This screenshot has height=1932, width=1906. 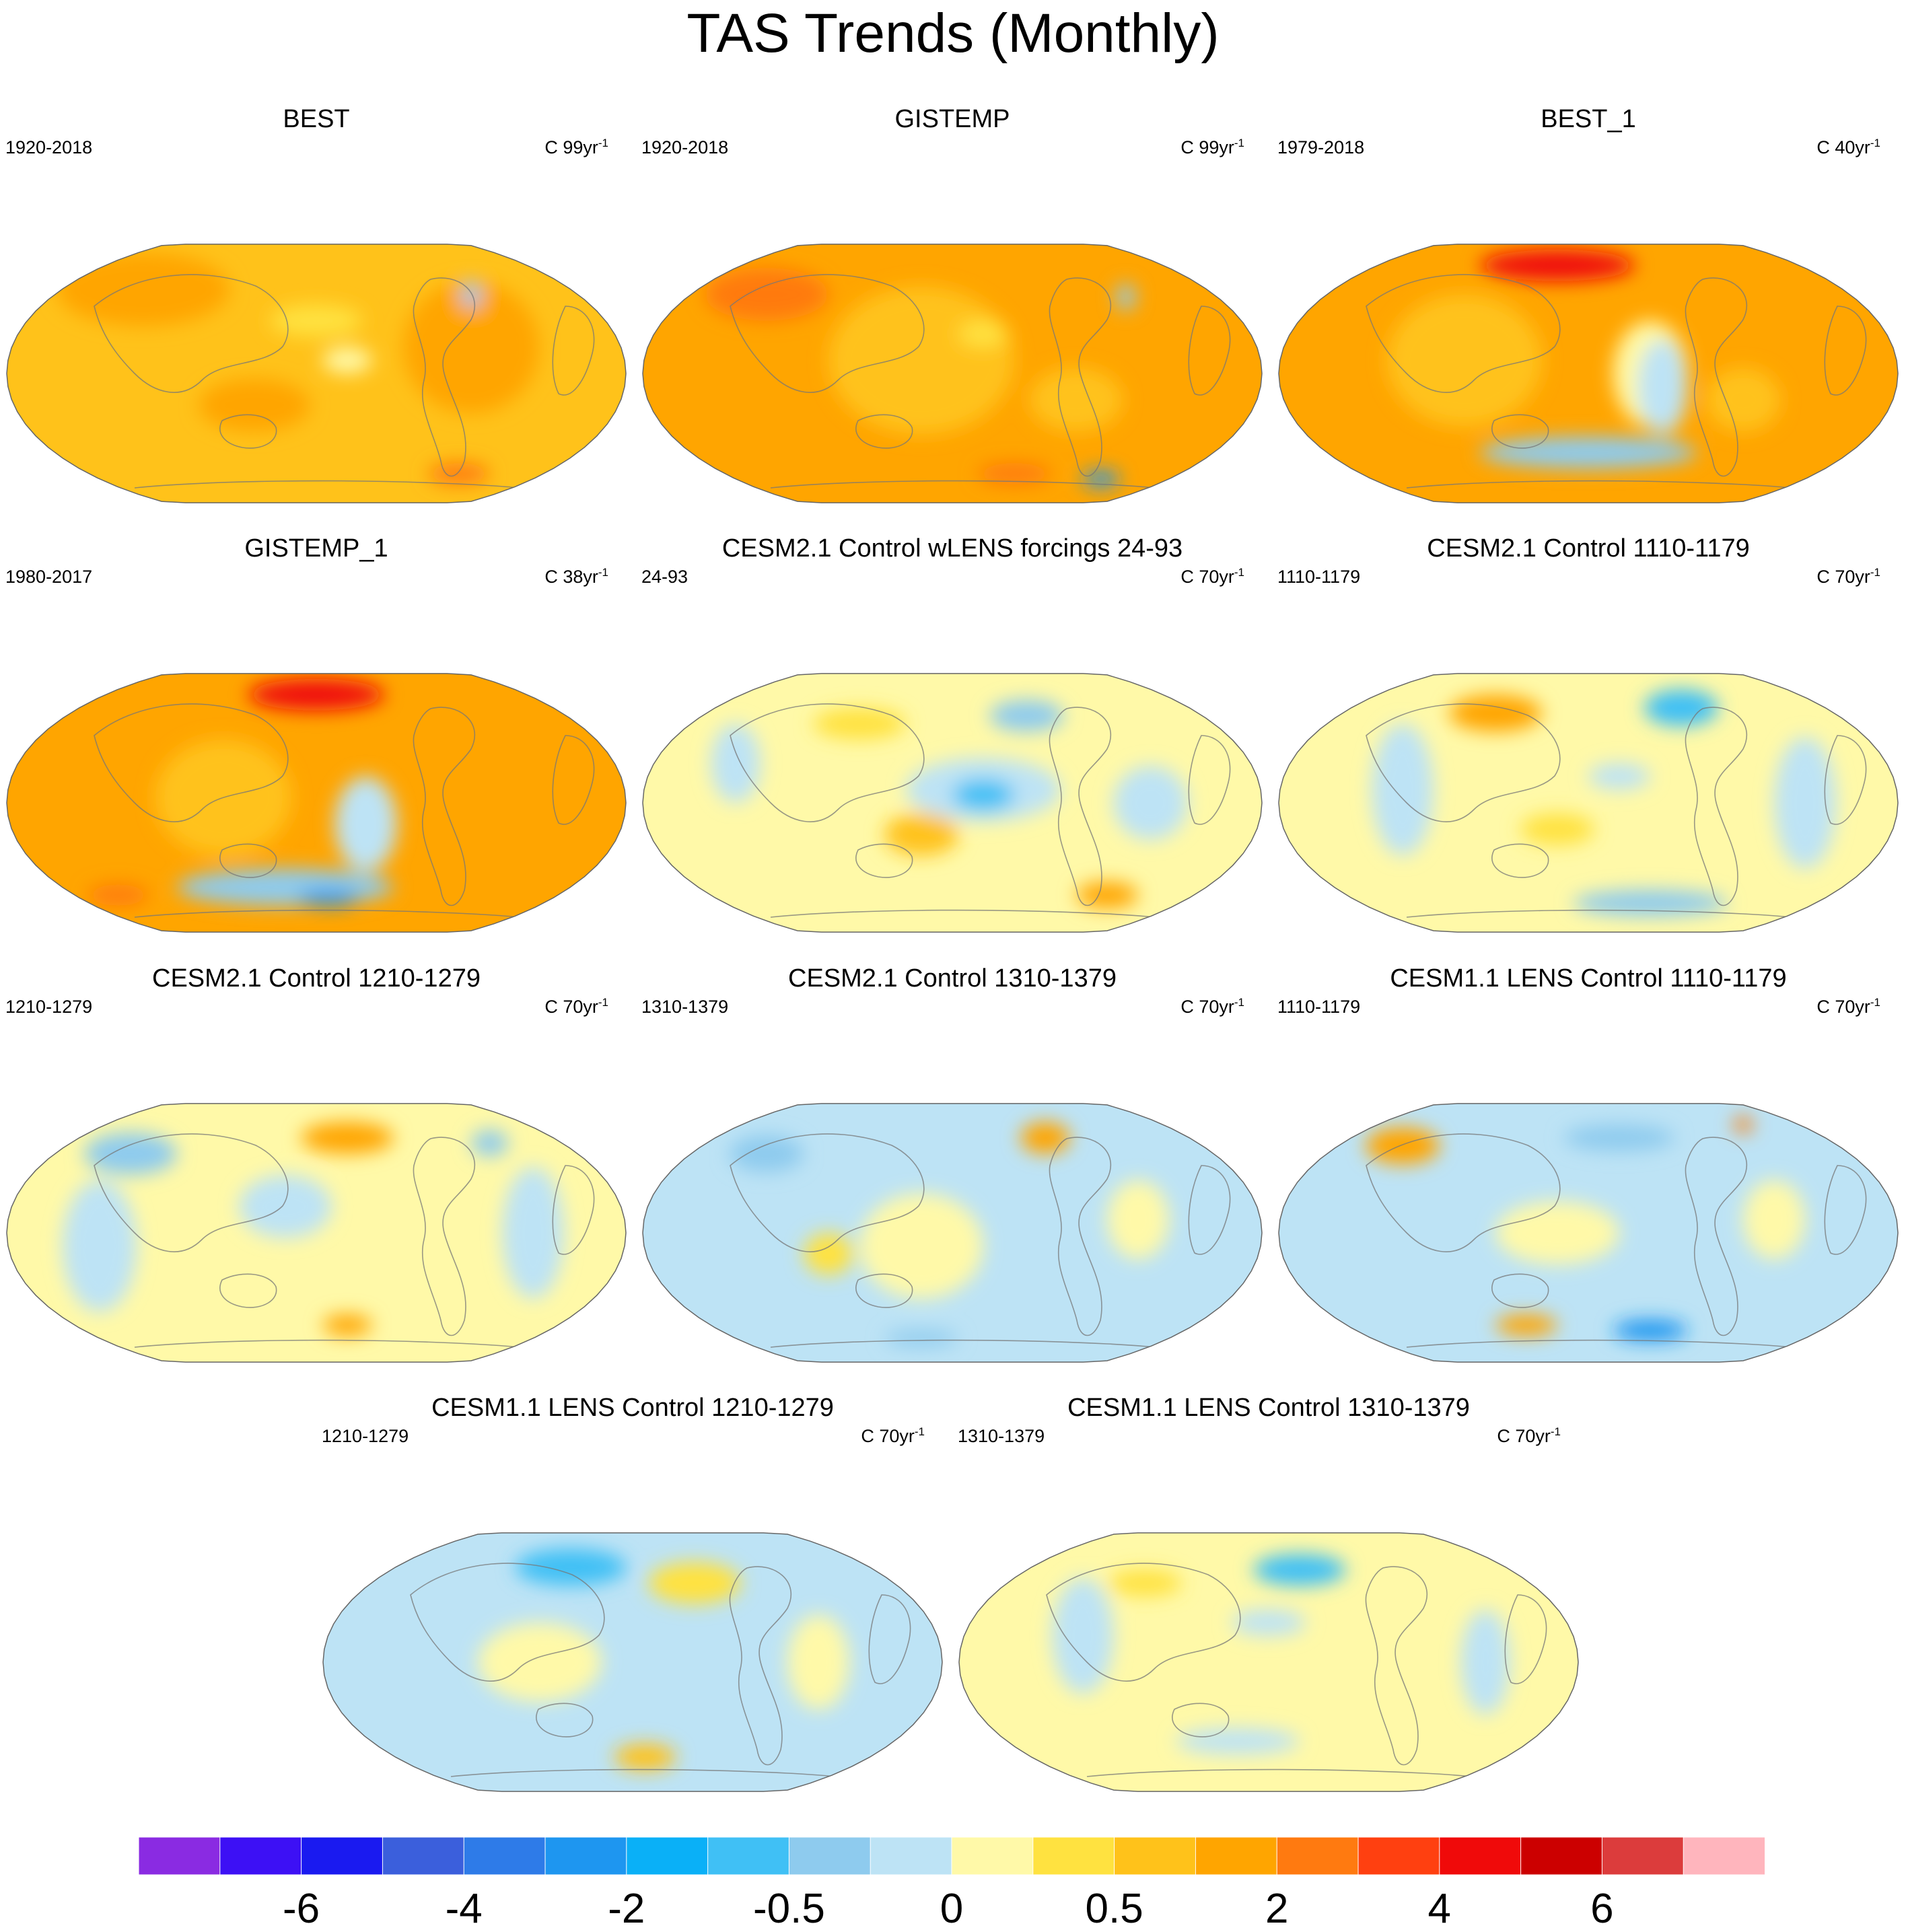 I want to click on panel-period: 1980-2017, so click(x=49, y=577).